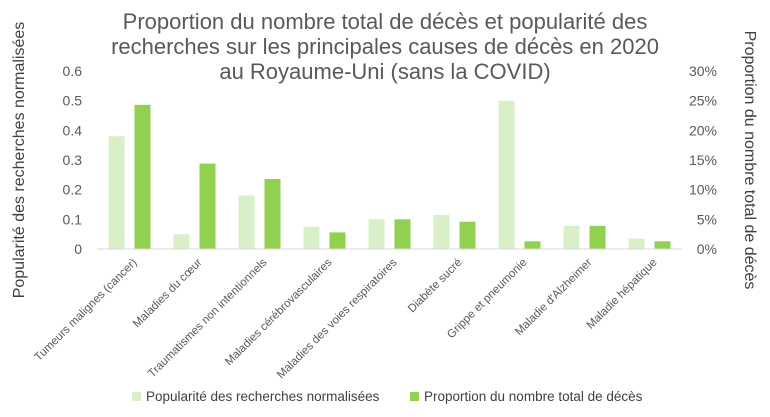 This screenshot has width=770, height=417. What do you see at coordinates (707, 219) in the screenshot?
I see `y-right-tick-label: 5%` at bounding box center [707, 219].